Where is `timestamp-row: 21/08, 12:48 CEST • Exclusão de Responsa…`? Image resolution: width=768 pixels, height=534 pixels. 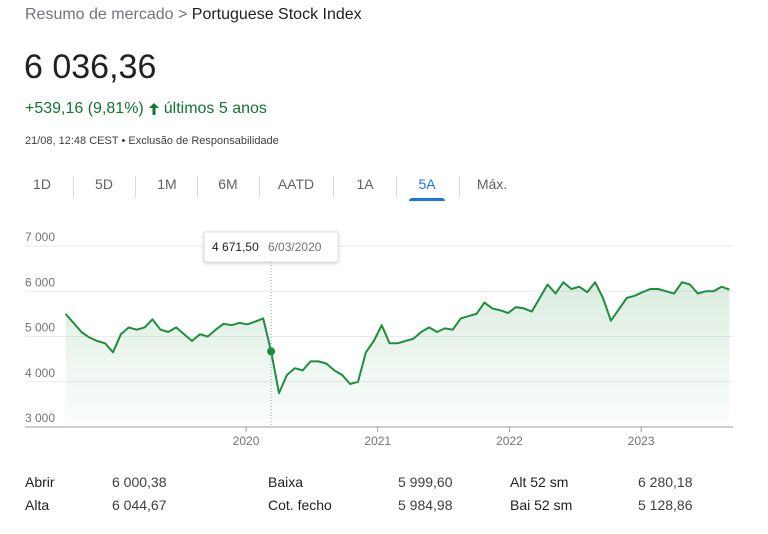 timestamp-row: 21/08, 12:48 CEST • Exclusão de Responsa… is located at coordinates (152, 141).